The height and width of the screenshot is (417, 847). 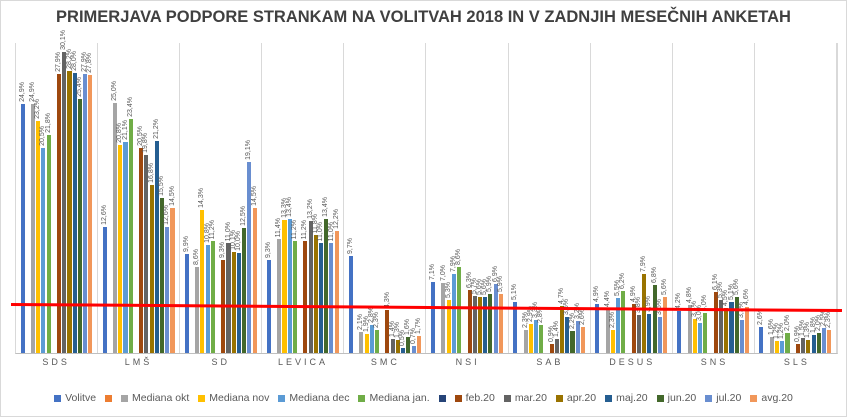 What do you see at coordinates (829, 320) in the screenshot?
I see `bar-label: 2,3%` at bounding box center [829, 320].